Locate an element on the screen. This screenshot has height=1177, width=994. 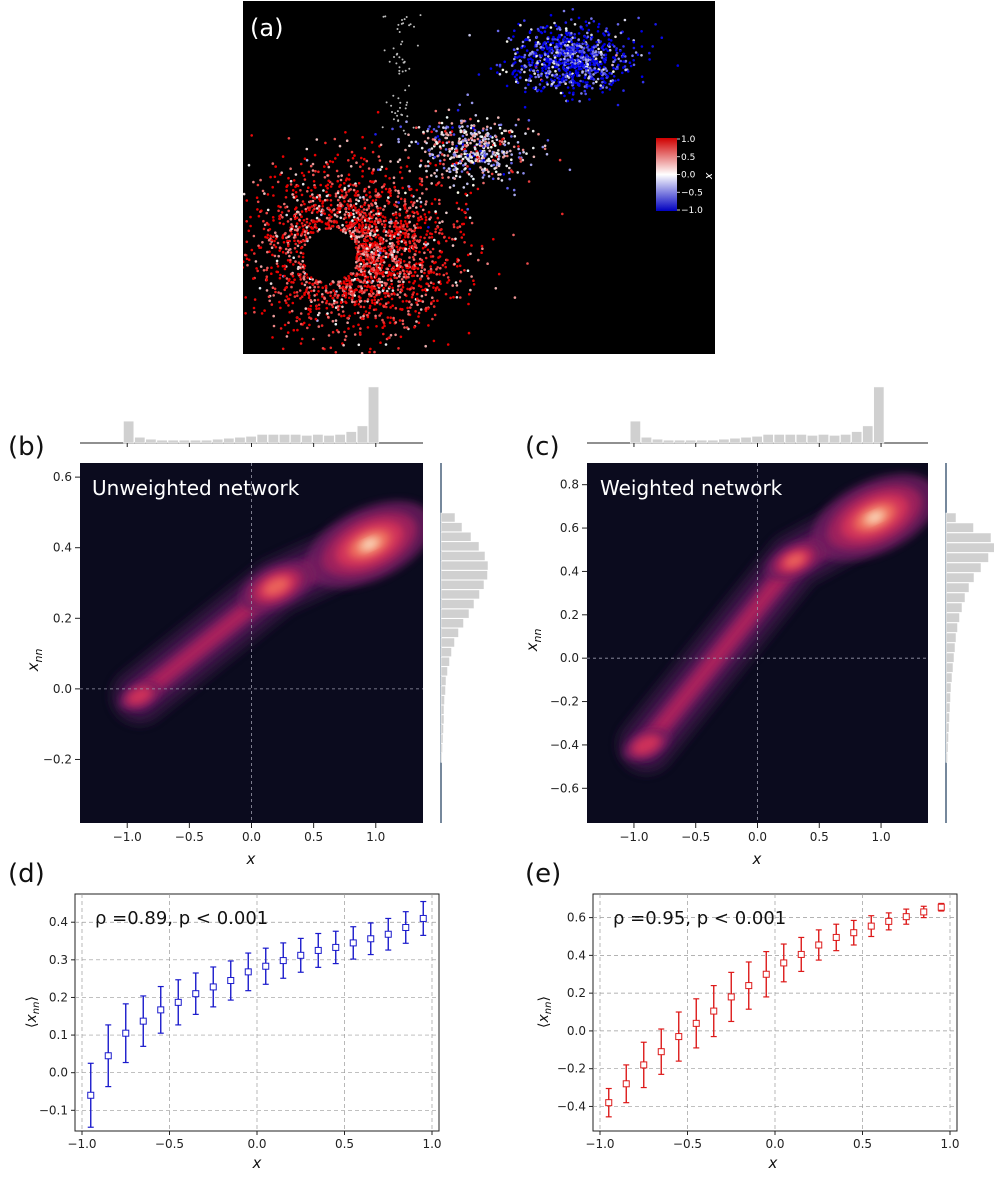
panel-c-ylabel-sub: nn is located at coordinates (537, 636).